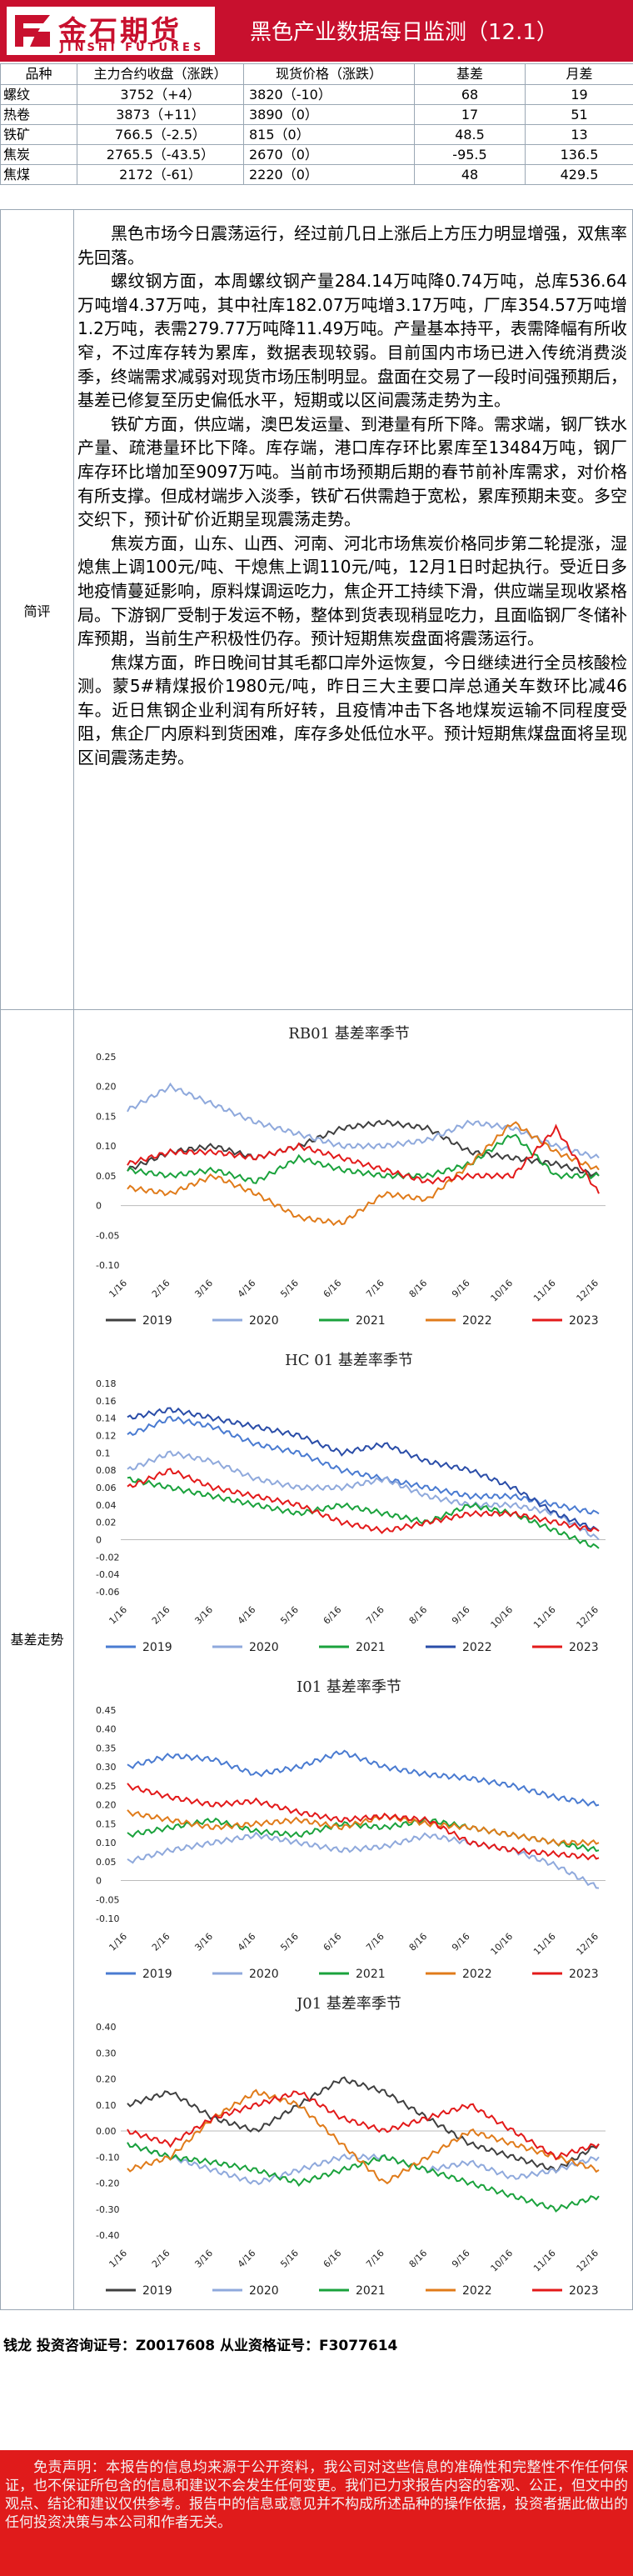  I want to click on chart-title: I01 基差率季节, so click(349, 1687).